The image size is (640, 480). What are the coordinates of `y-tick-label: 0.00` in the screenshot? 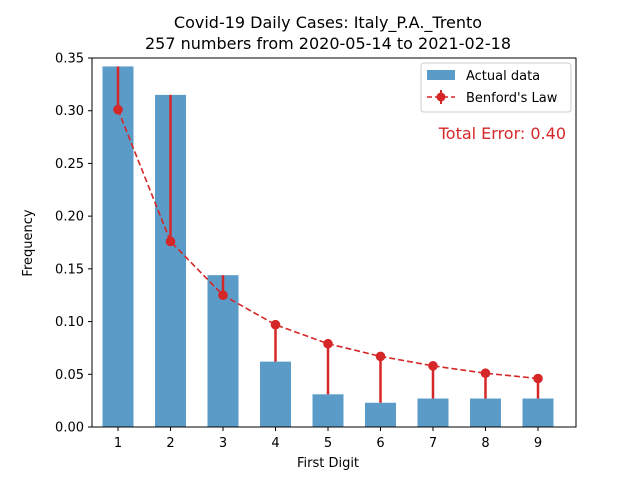 It's located at (69, 428).